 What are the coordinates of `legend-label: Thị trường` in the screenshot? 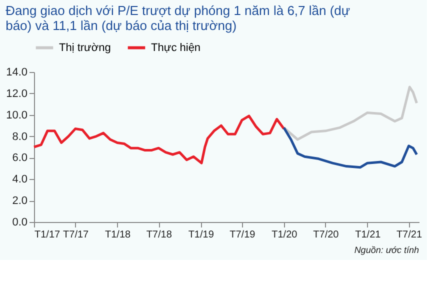 It's located at (85, 48).